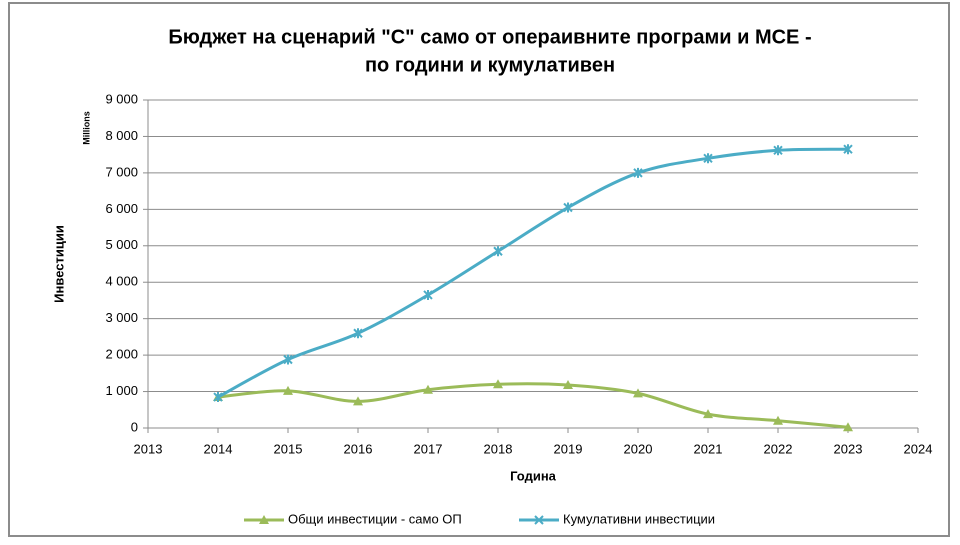 Image resolution: width=960 pixels, height=545 pixels. I want to click on series-markers, so click(533, 405).